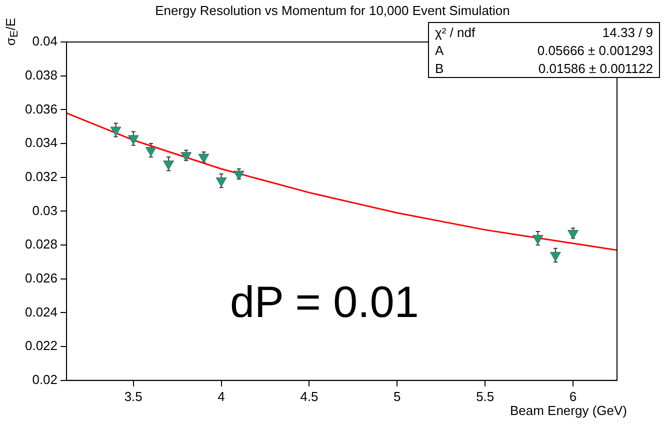 The height and width of the screenshot is (425, 665). Describe the element at coordinates (573, 396) in the screenshot. I see `x-tick-label: 6` at that location.